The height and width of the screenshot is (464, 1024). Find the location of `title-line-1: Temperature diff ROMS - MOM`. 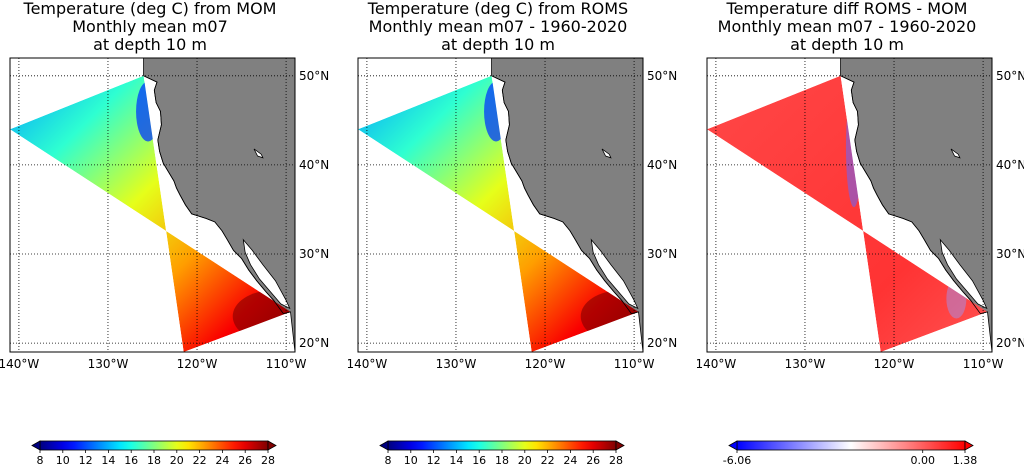

title-line-1: Temperature diff ROMS - MOM is located at coordinates (847, 9).